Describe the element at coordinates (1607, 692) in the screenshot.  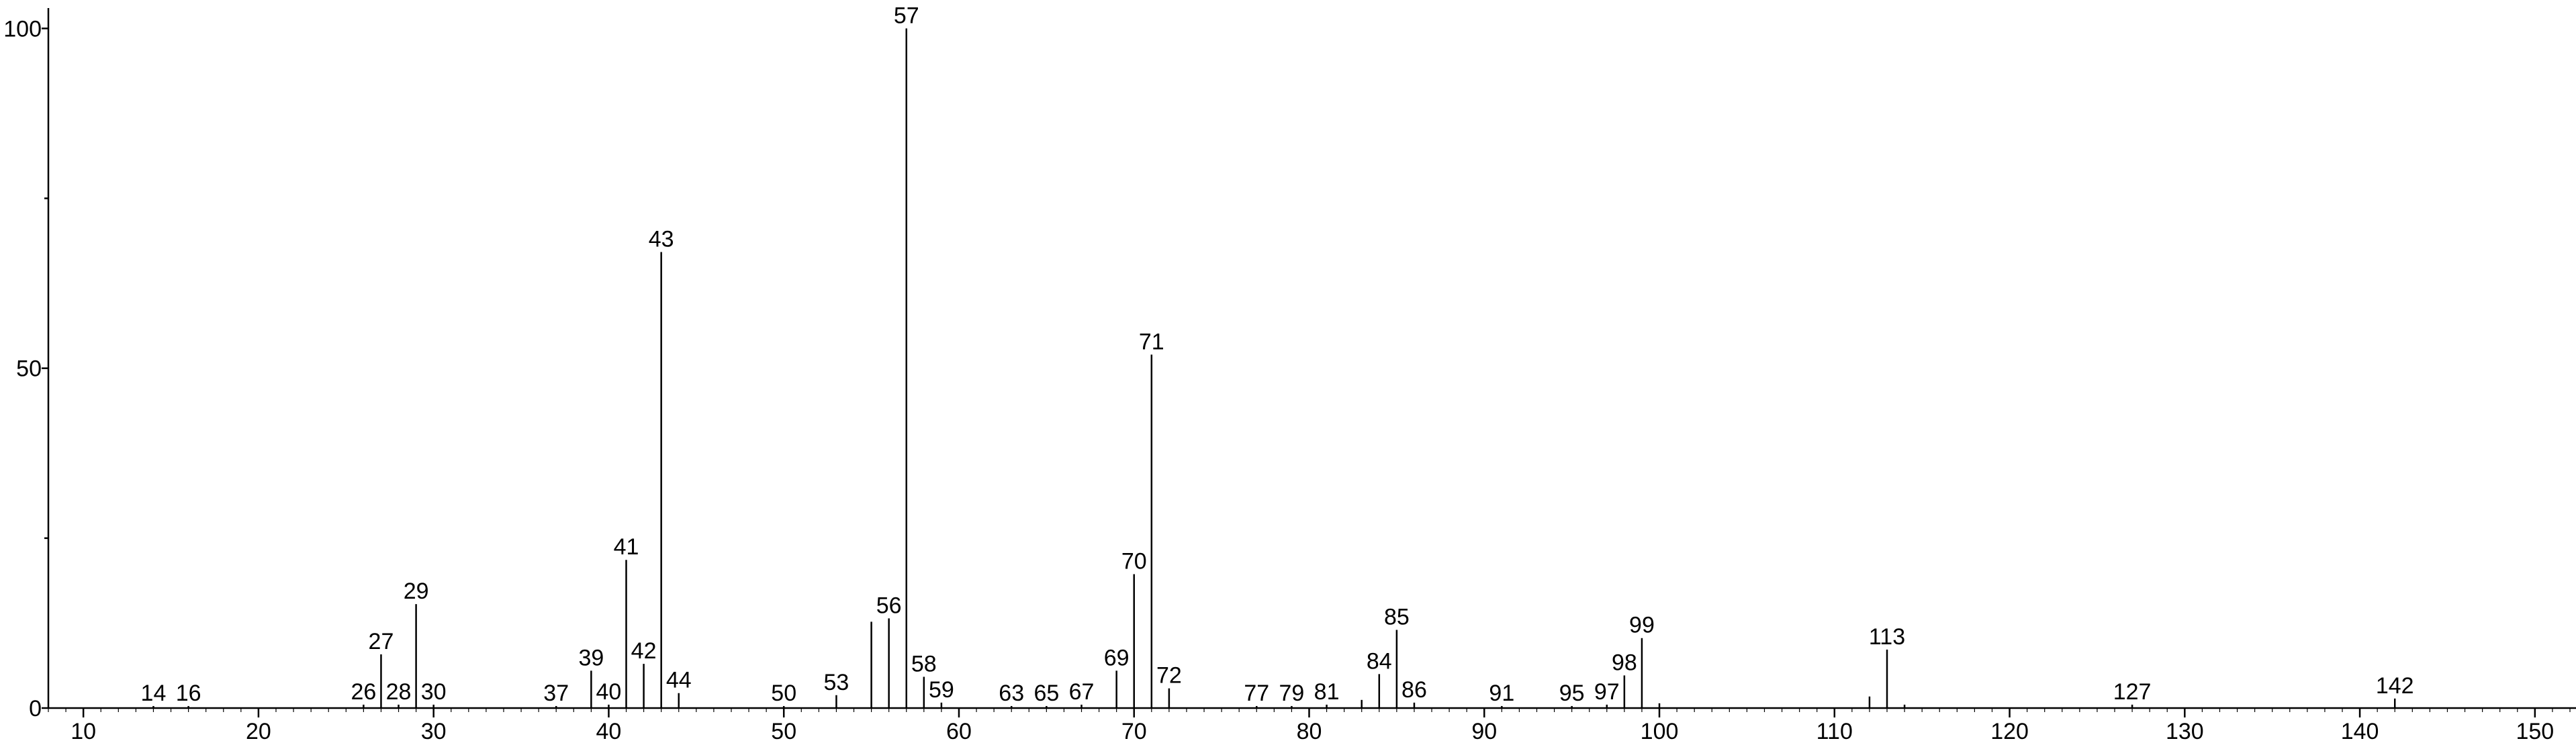
I see `peak-label: 97` at that location.